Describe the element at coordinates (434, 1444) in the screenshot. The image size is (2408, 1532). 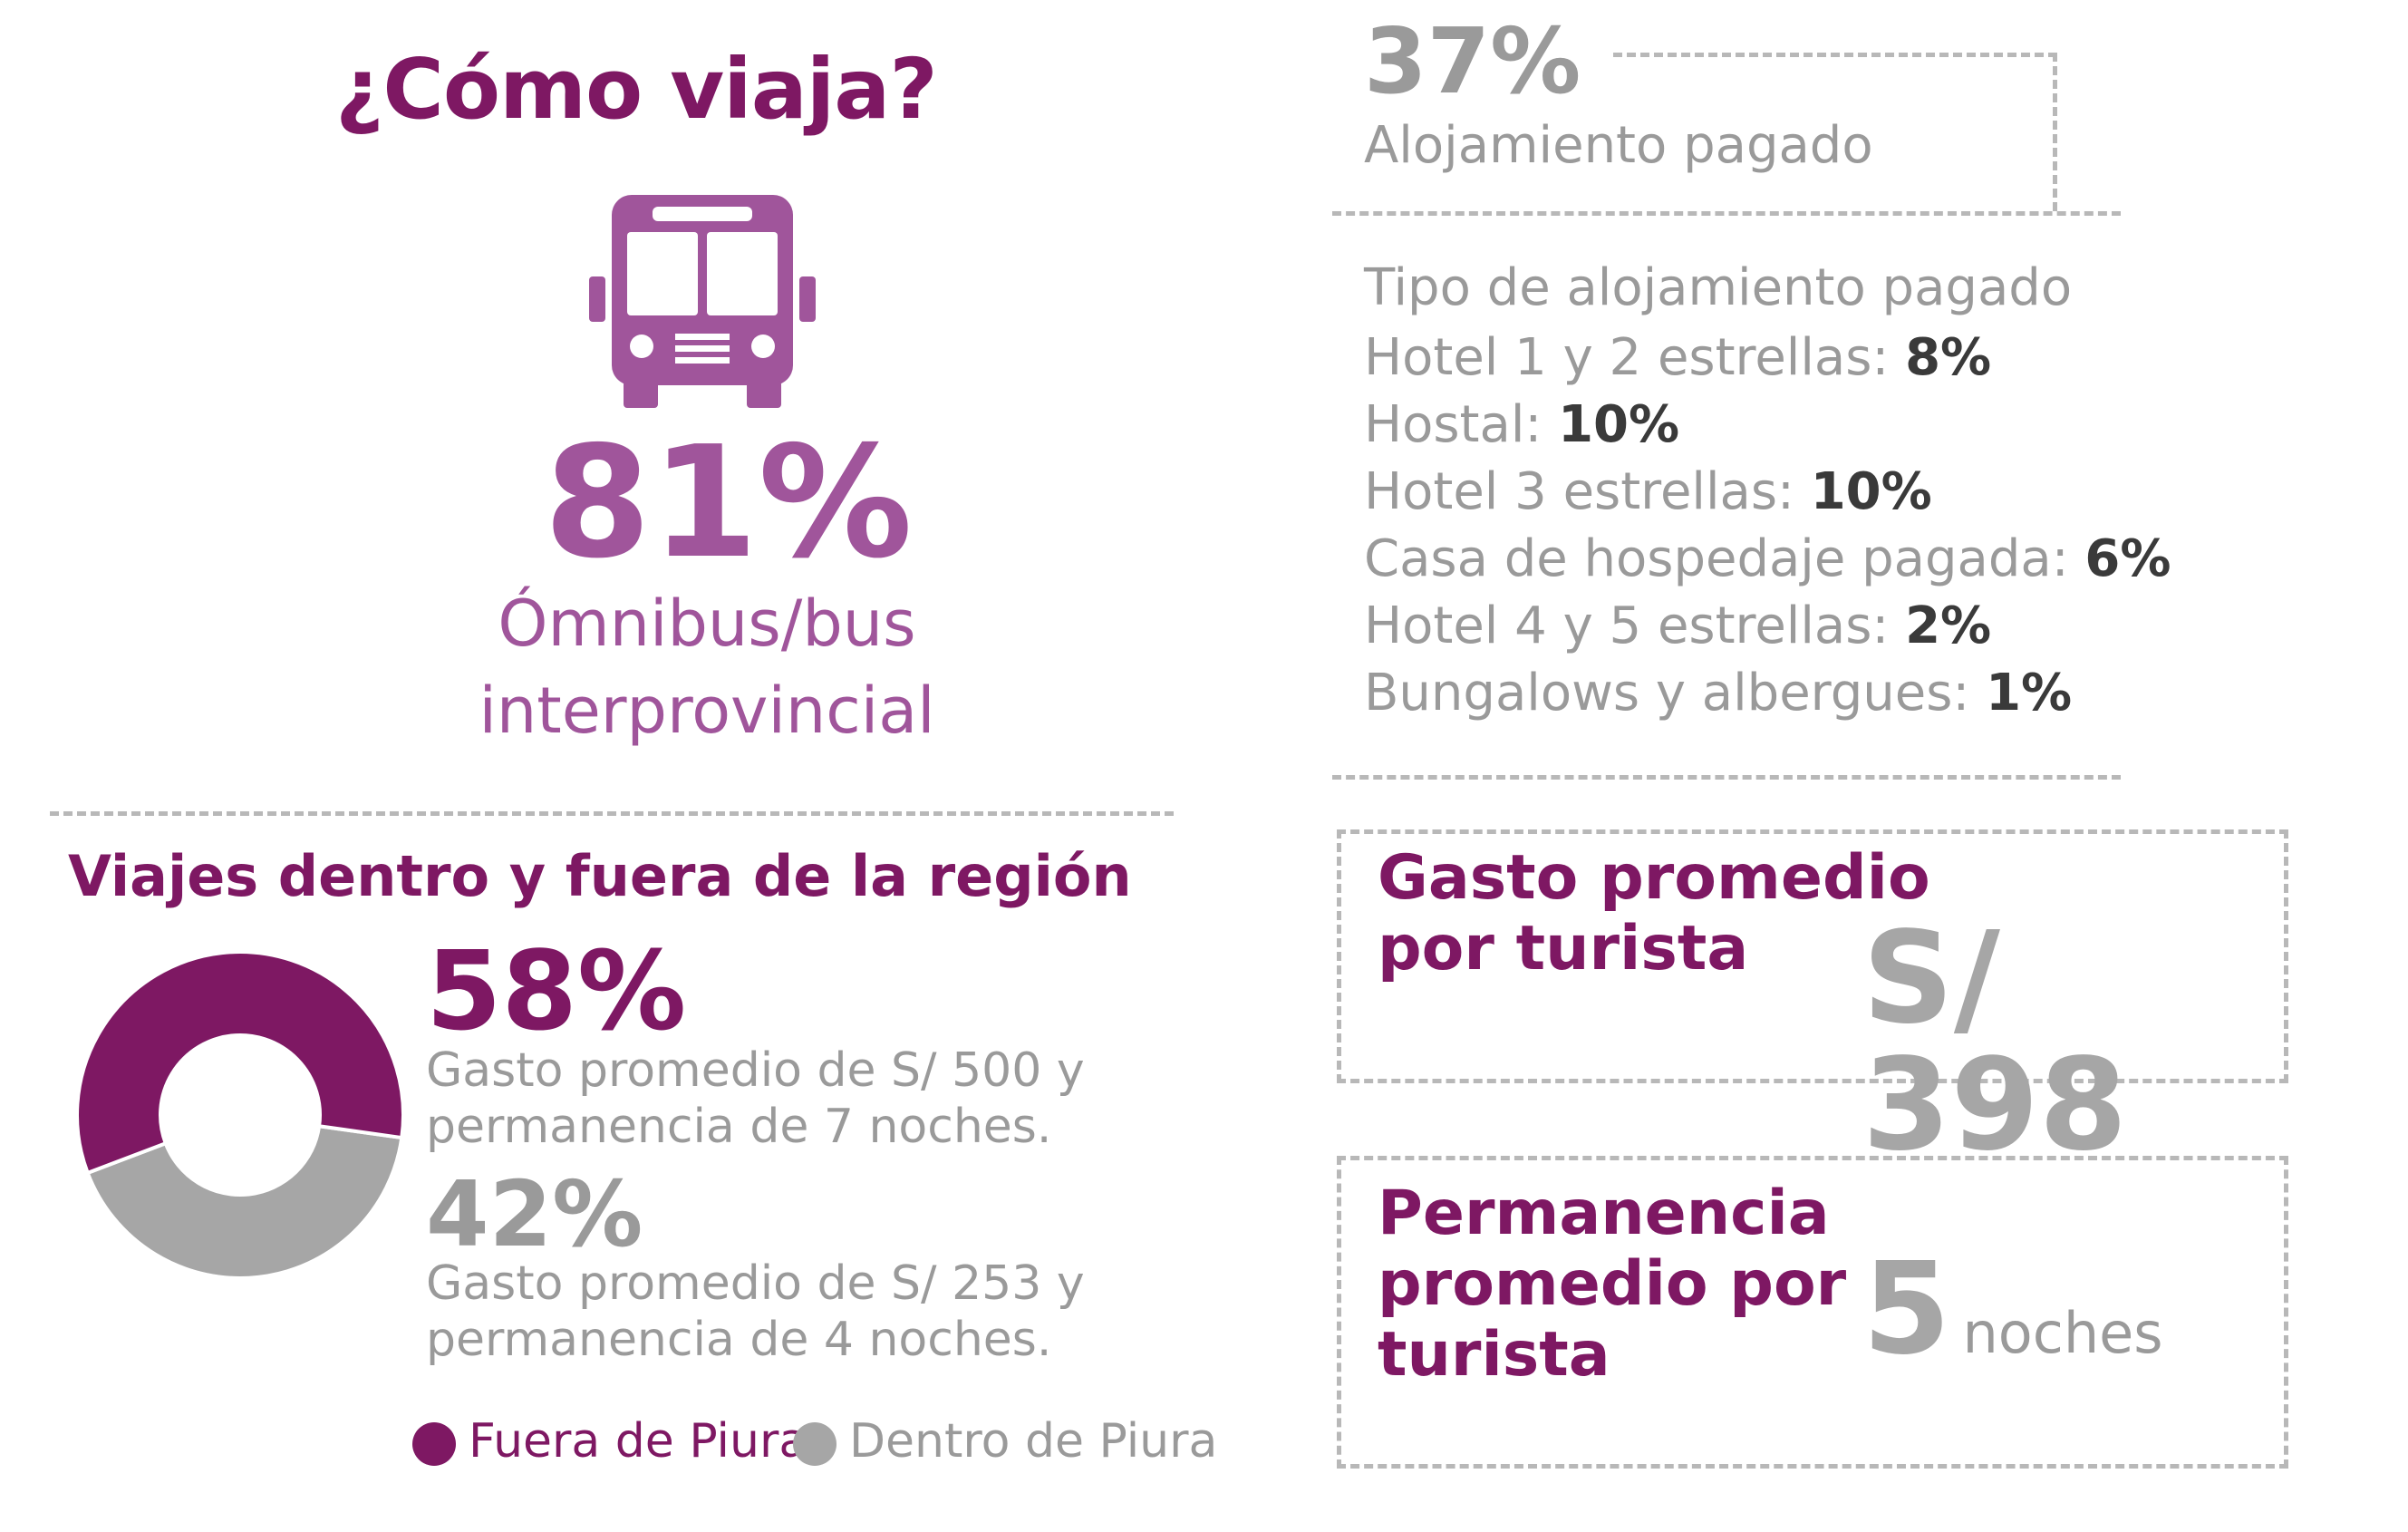
I see `legend-dot-outside` at that location.